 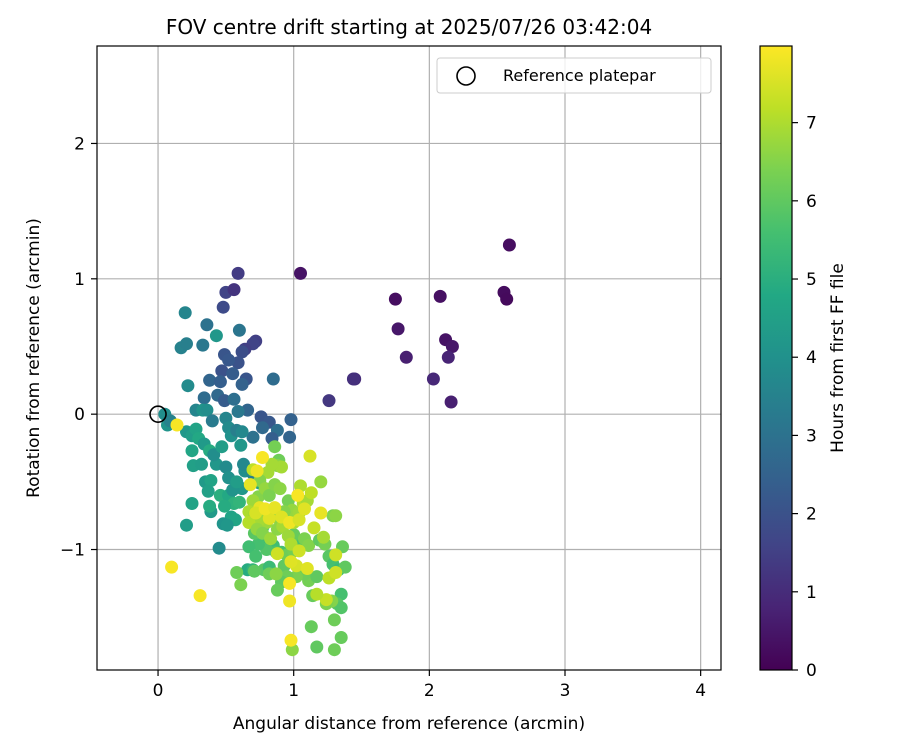 What do you see at coordinates (811, 280) in the screenshot?
I see `colorbar-tick-label: 5` at bounding box center [811, 280].